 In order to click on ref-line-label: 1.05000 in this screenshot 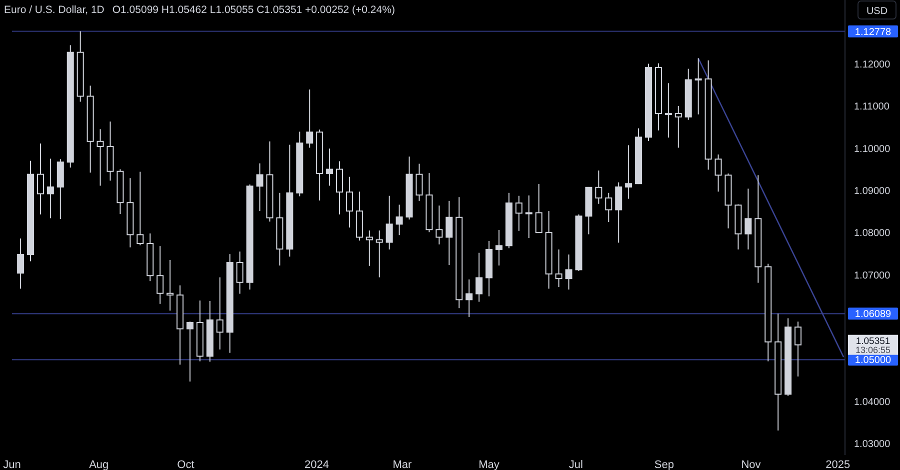, I will do `click(873, 360)`.